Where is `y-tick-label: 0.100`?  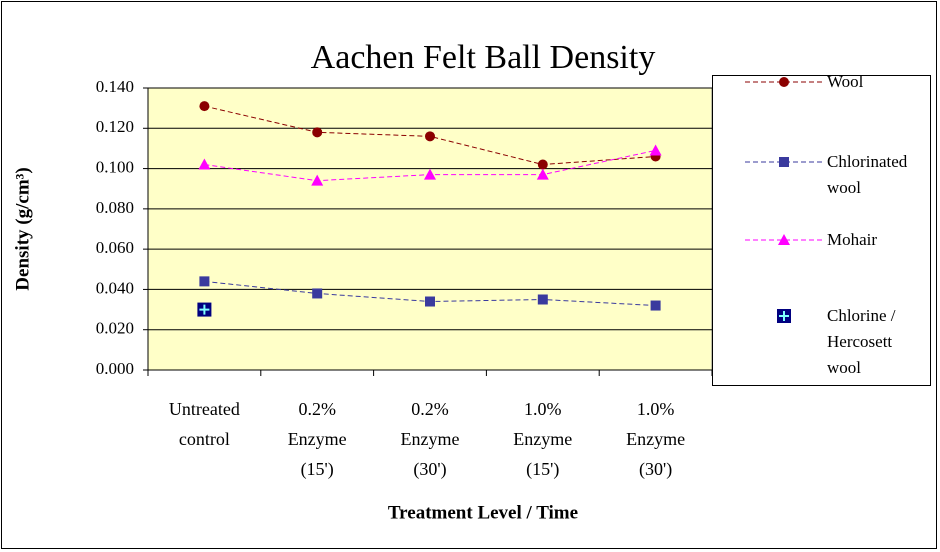 y-tick-label: 0.100 is located at coordinates (115, 166).